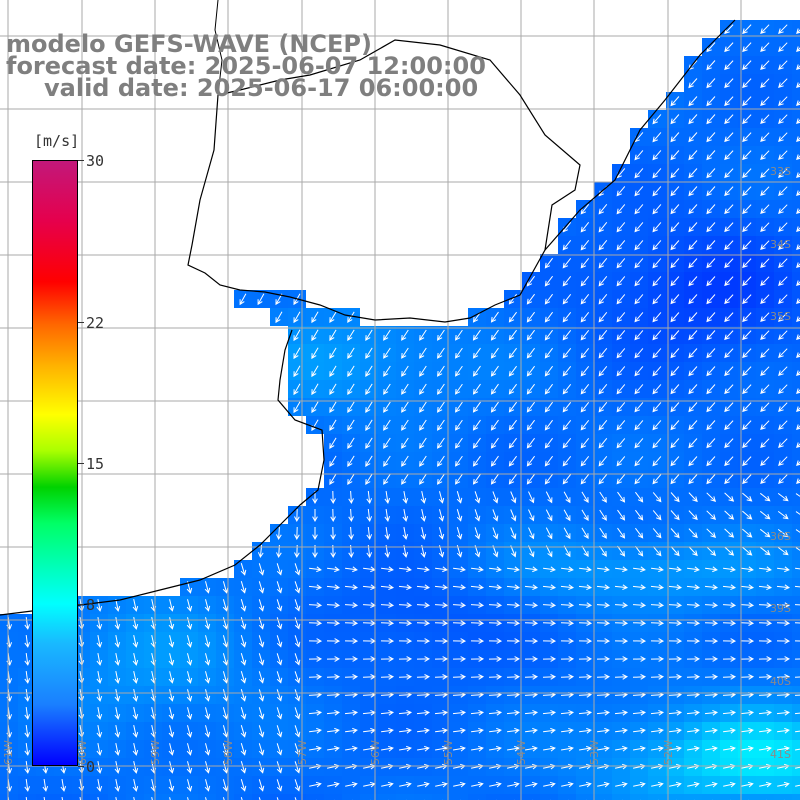 The image size is (800, 800). What do you see at coordinates (82, 752) in the screenshot?
I see `longitude-label: 60W` at bounding box center [82, 752].